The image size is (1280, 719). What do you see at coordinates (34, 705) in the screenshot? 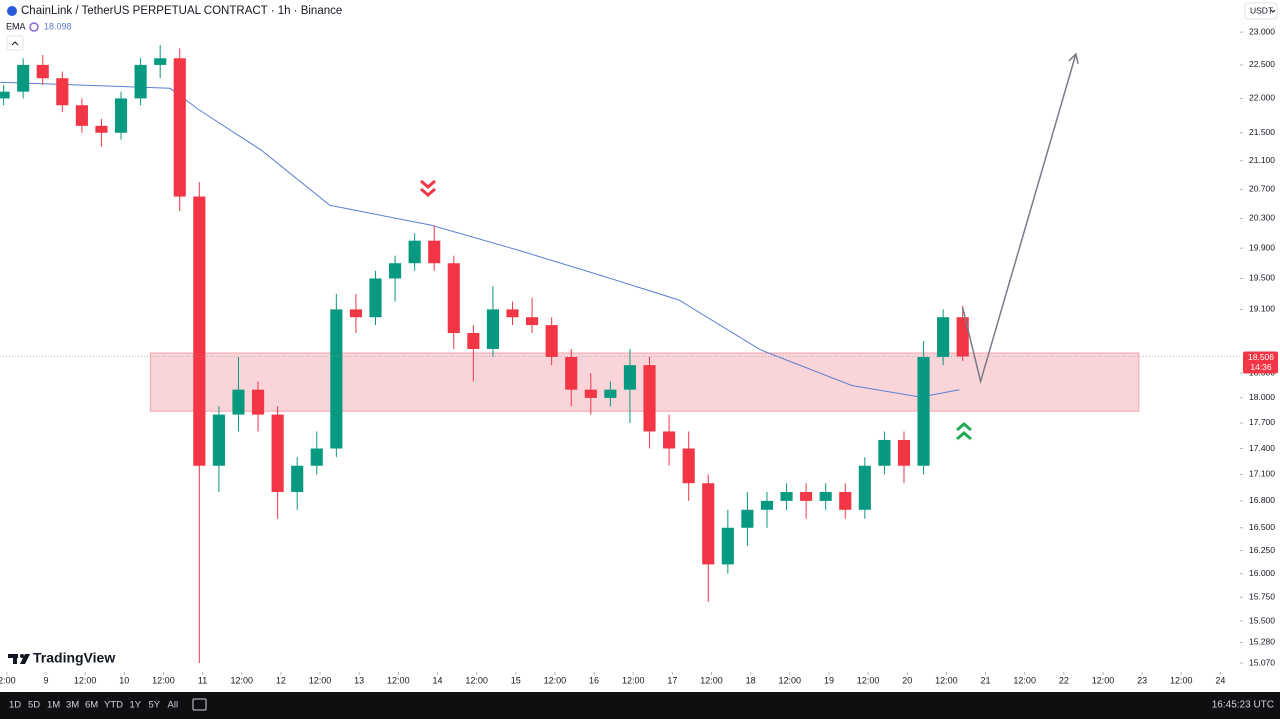
I see `range-button: 5D` at bounding box center [34, 705].